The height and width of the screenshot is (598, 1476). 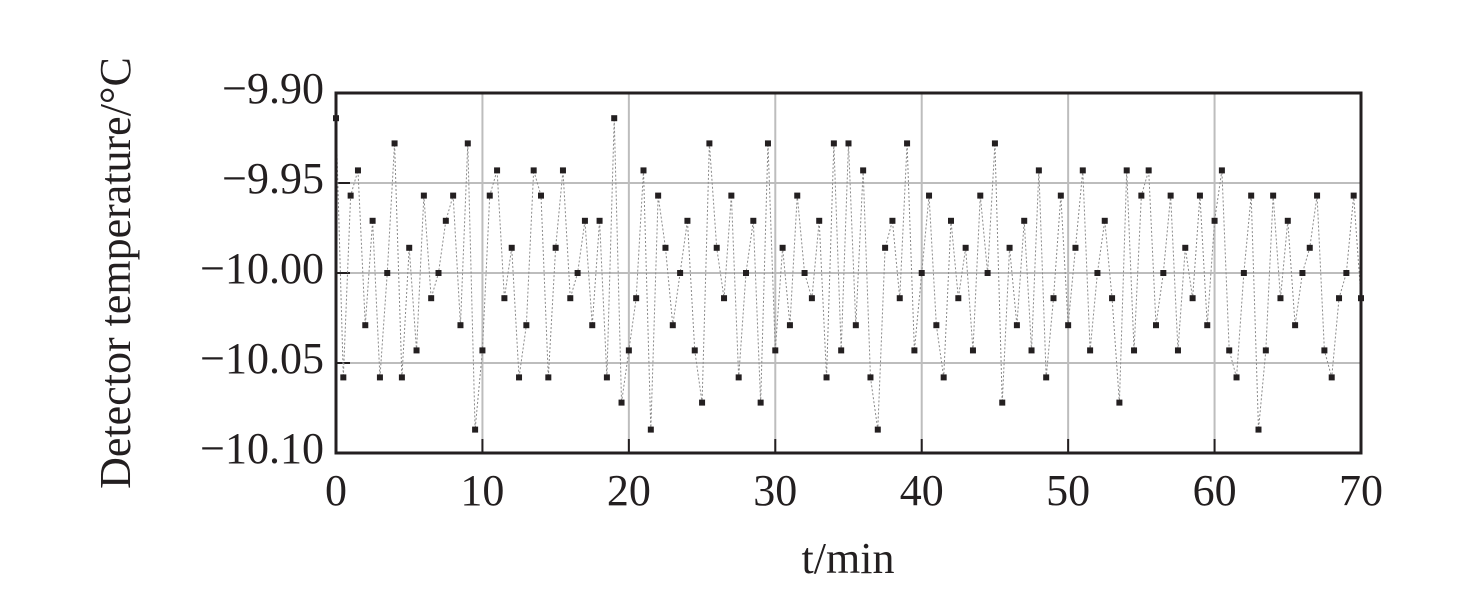 I want to click on x-tick-label: 60, so click(x=1215, y=490).